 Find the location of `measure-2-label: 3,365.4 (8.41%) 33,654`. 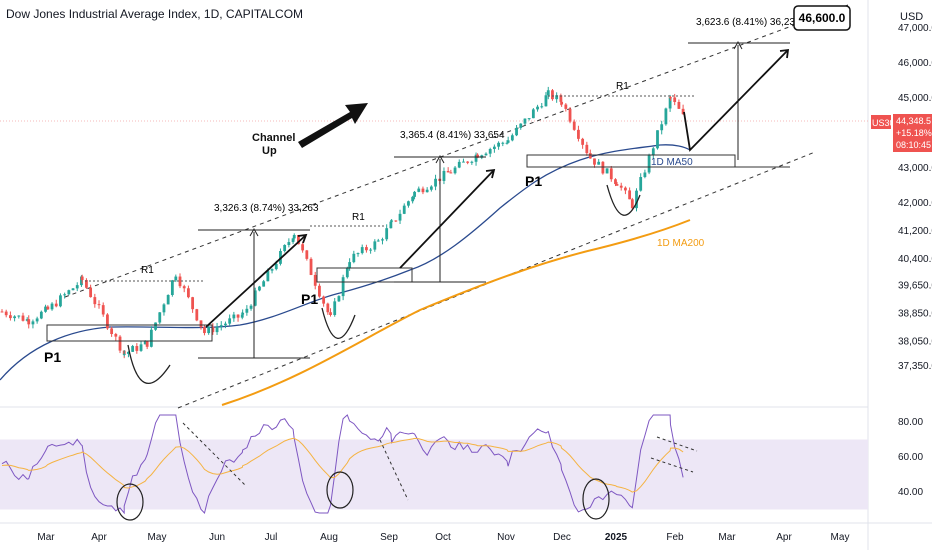

measure-2-label: 3,365.4 (8.41%) 33,654 is located at coordinates (452, 135).